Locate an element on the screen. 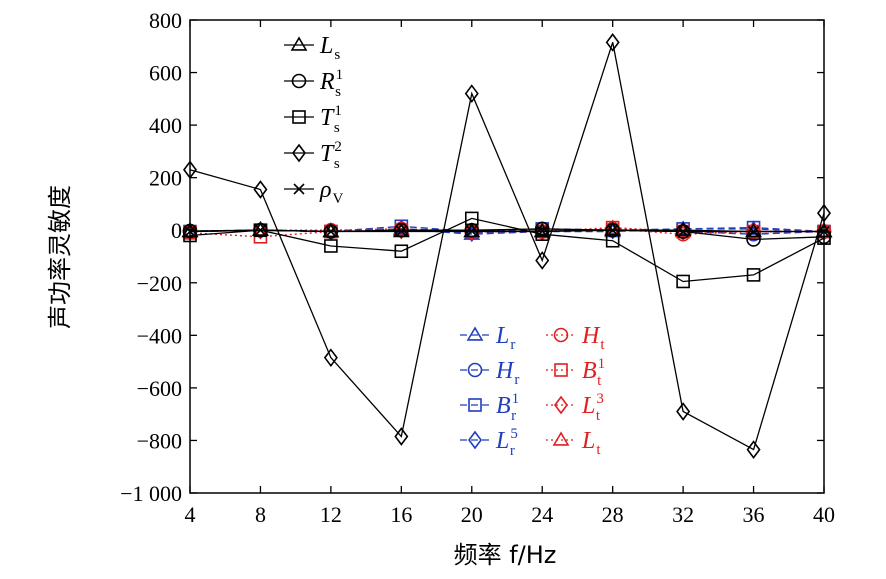 Image resolution: width=886 pixels, height=579 pixels. y-tick-label-0: 800 is located at coordinates (165, 20).